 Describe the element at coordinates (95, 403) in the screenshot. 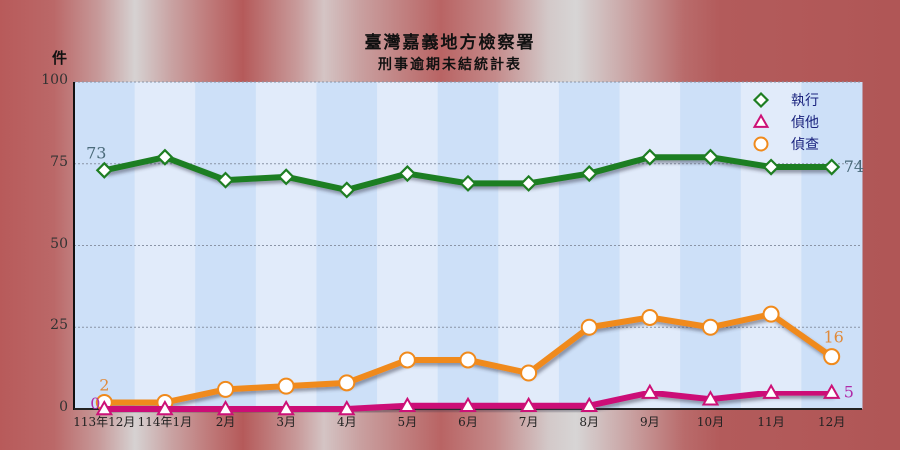

I see `data-label: 0` at that location.